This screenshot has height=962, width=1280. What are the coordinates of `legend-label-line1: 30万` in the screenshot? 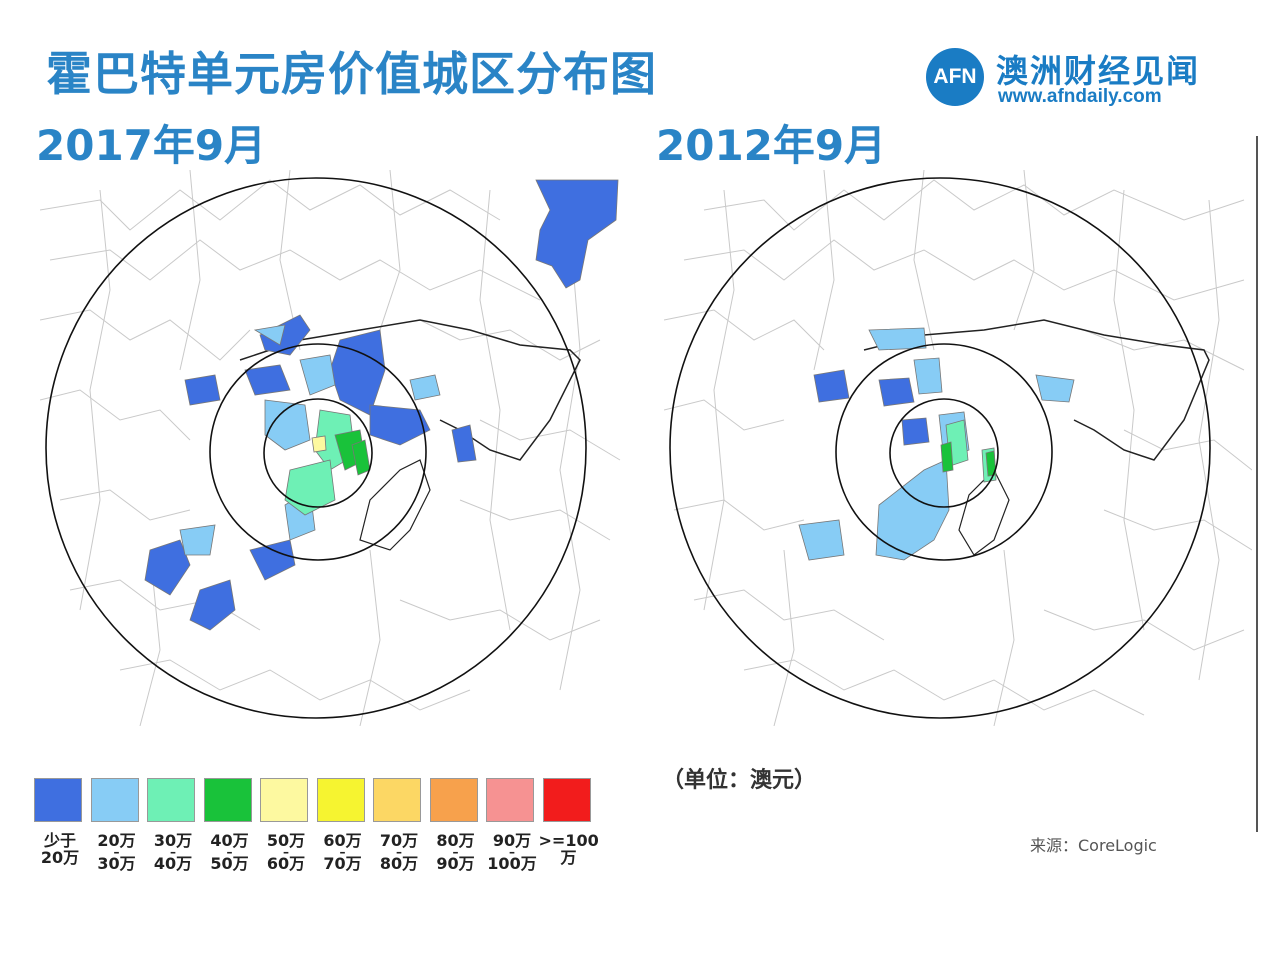 It's located at (173, 840).